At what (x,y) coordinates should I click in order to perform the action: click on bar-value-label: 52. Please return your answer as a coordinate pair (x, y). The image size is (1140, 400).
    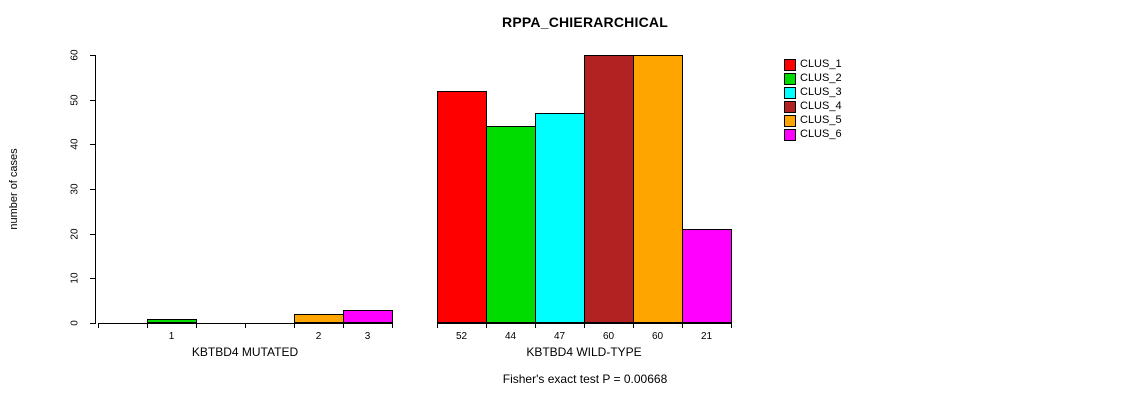
    Looking at the image, I should click on (461, 336).